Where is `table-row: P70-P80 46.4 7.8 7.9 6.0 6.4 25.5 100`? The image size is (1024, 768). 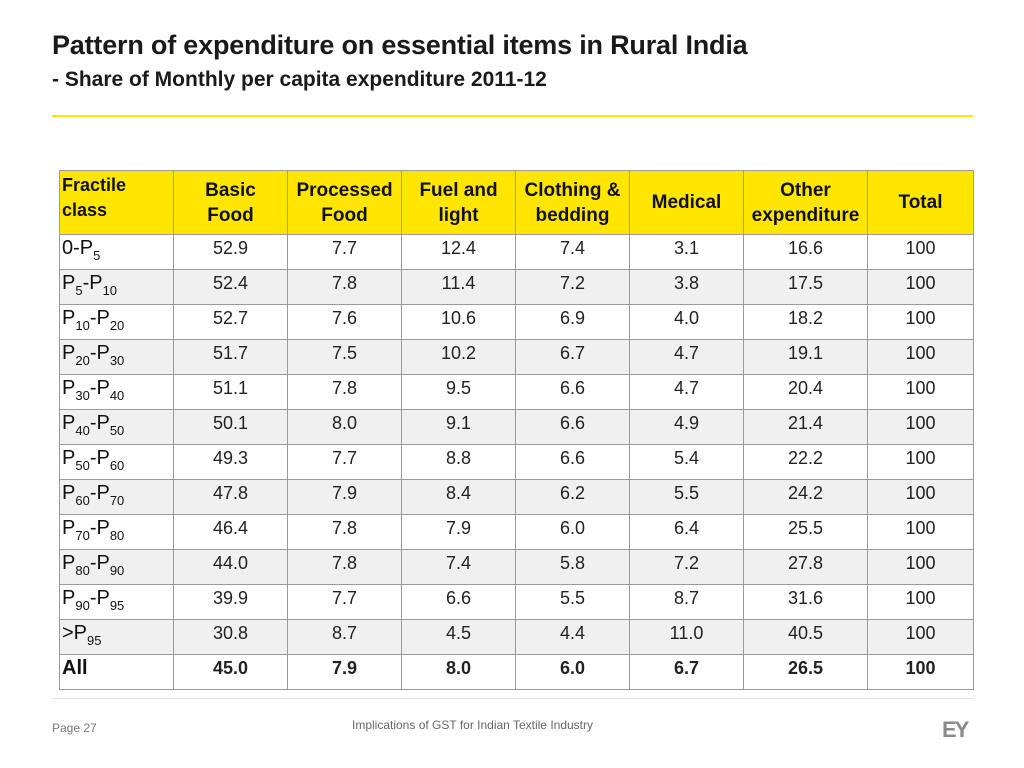 table-row: P70-P80 46.4 7.8 7.9 6.0 6.4 25.5 100 is located at coordinates (516, 532).